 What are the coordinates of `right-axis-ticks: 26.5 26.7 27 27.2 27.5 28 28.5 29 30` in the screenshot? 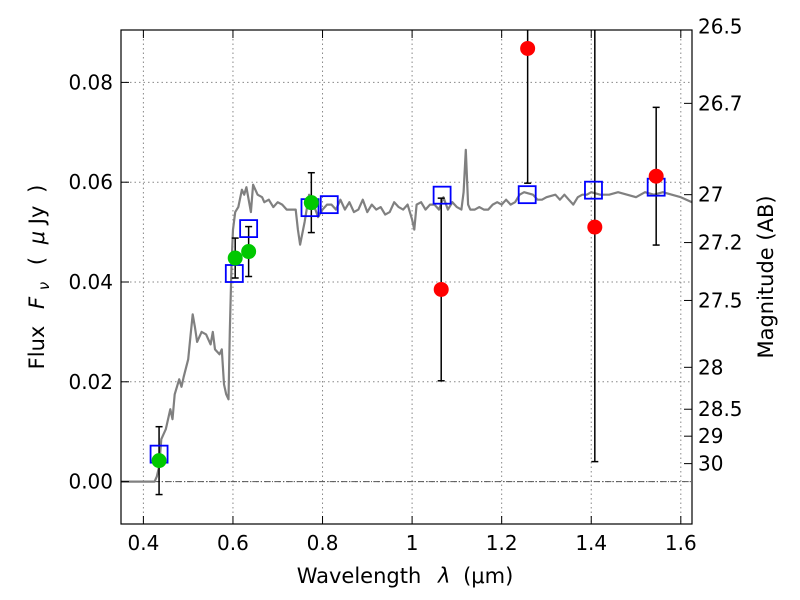 It's located at (713, 245).